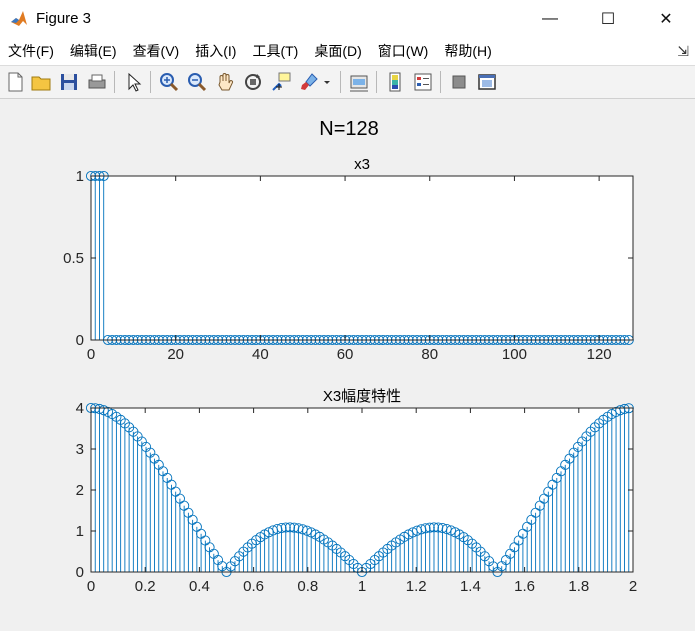 The image size is (695, 631). I want to click on minimize-icon: —, so click(550, 18).